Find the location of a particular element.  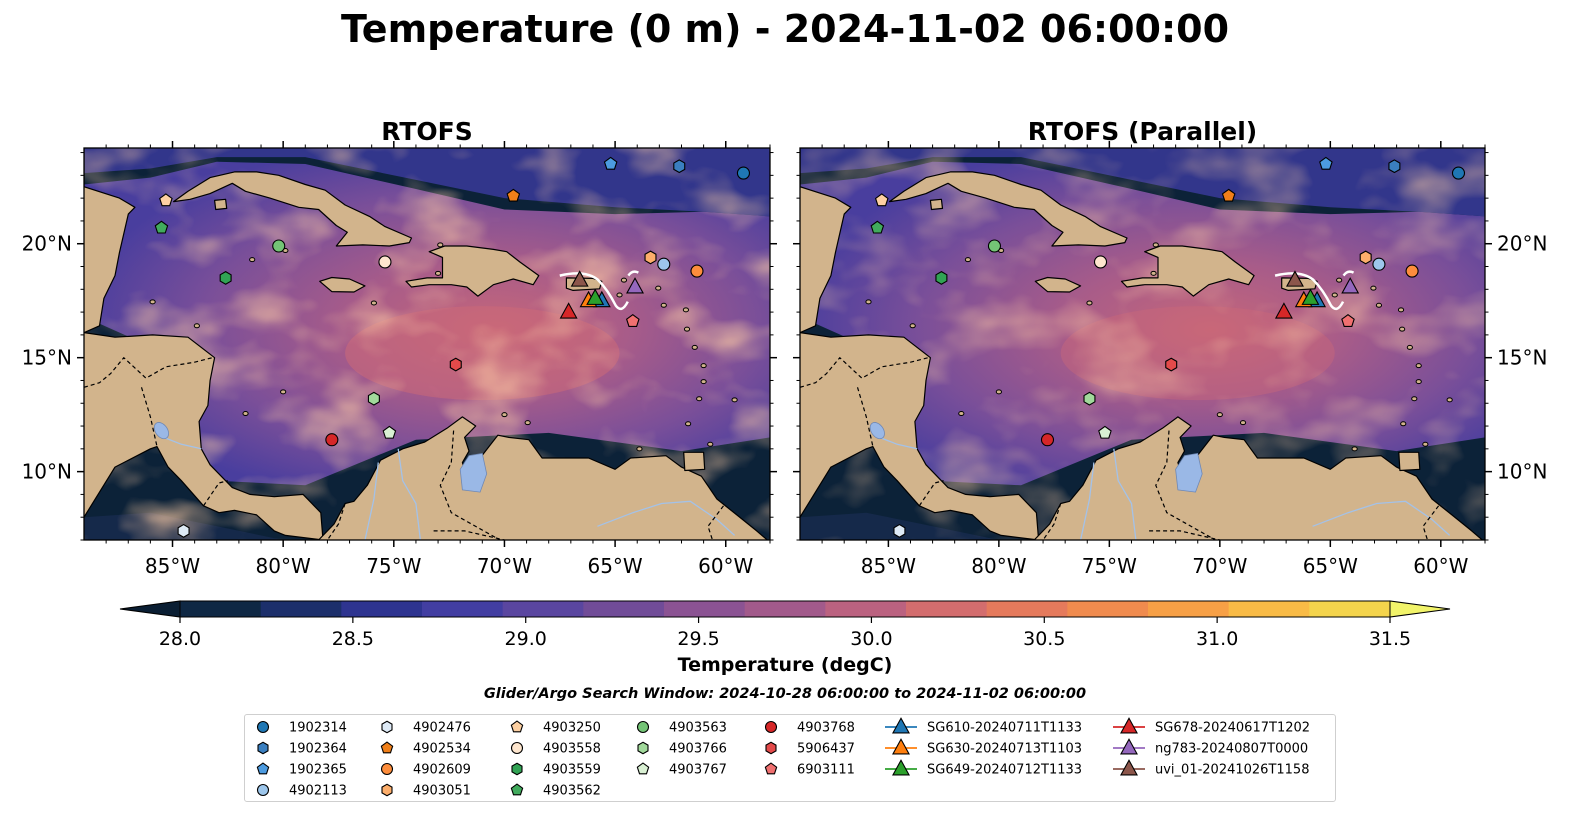

lon-tick-label: 70°W is located at coordinates (504, 566).